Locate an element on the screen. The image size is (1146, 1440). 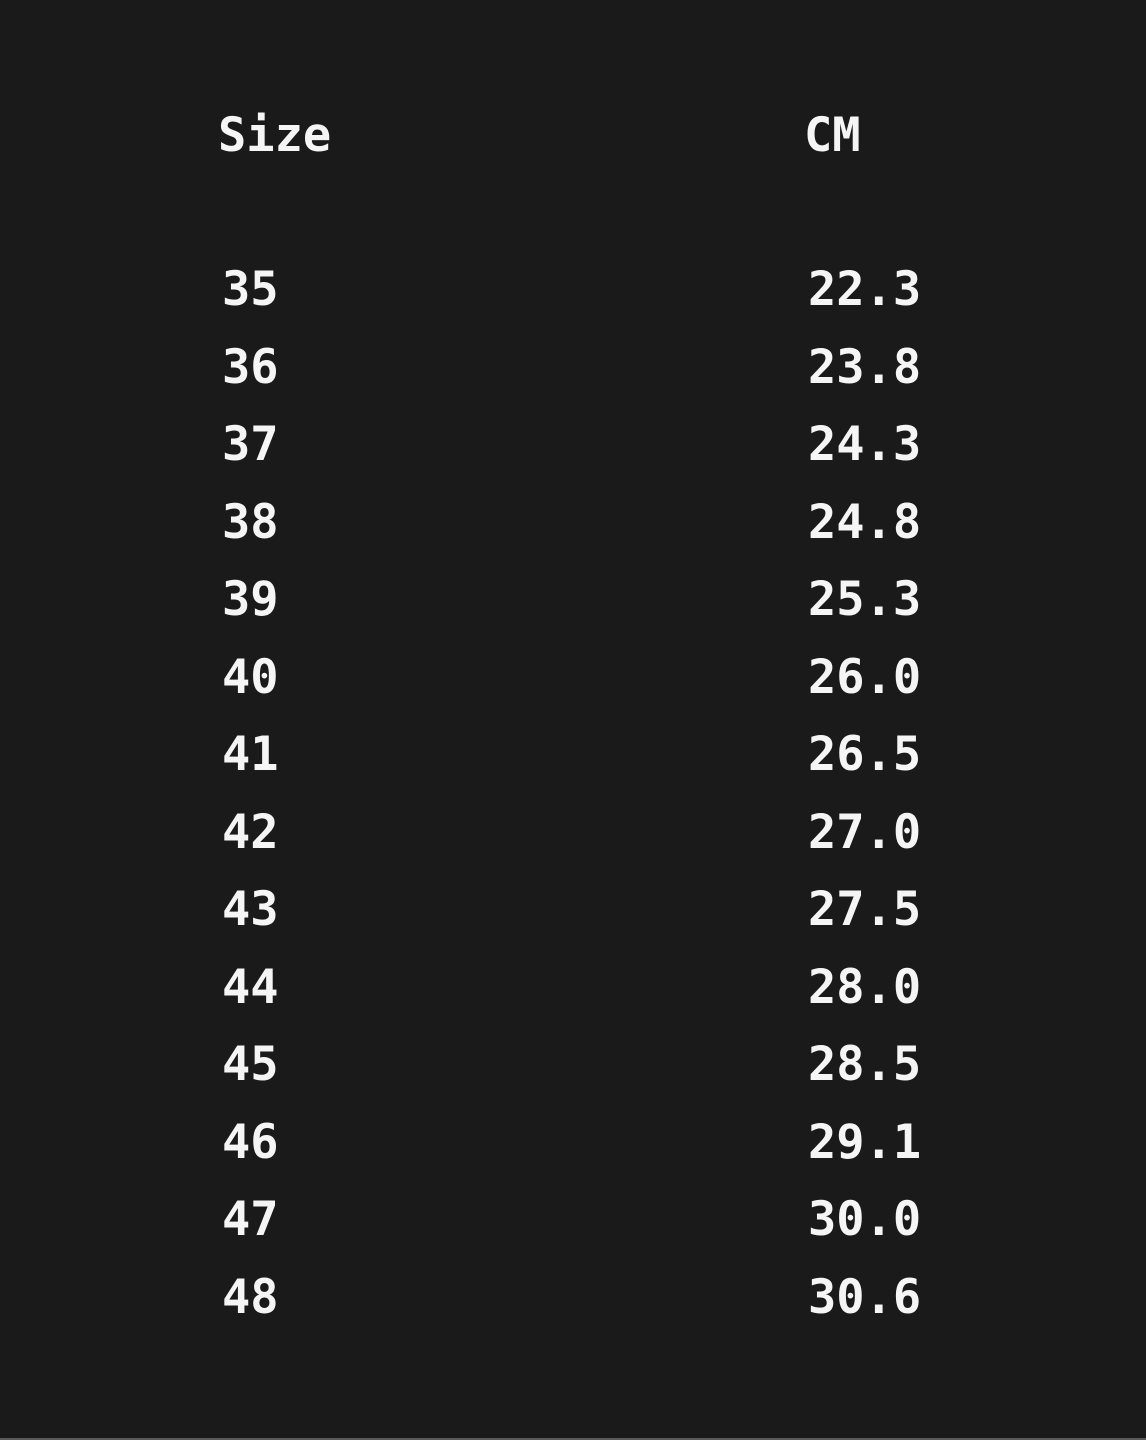
size-cell: 40 is located at coordinates (250, 677).